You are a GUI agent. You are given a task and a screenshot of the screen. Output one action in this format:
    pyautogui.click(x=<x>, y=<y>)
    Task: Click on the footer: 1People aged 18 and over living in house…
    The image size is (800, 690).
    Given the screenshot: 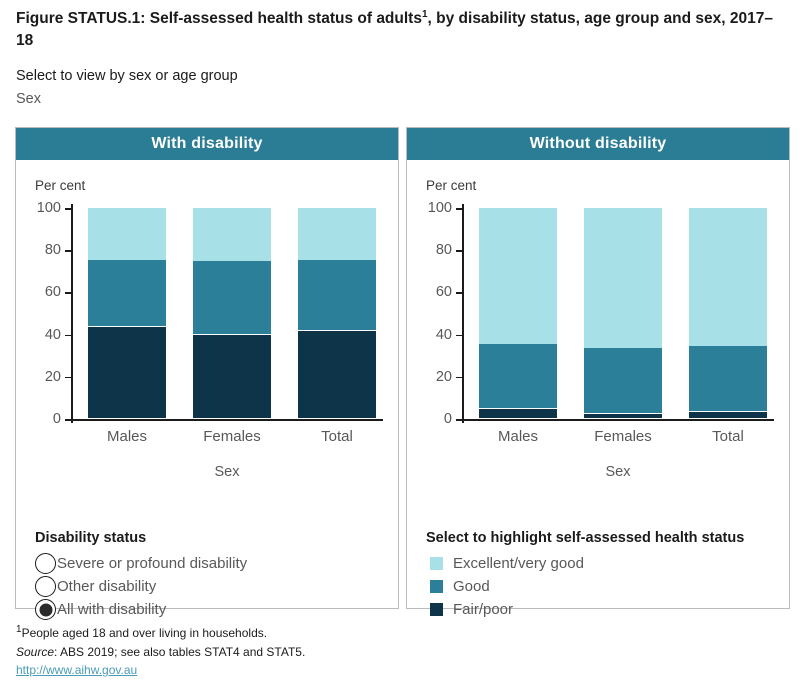 What is the action you would take?
    pyautogui.click(x=160, y=651)
    